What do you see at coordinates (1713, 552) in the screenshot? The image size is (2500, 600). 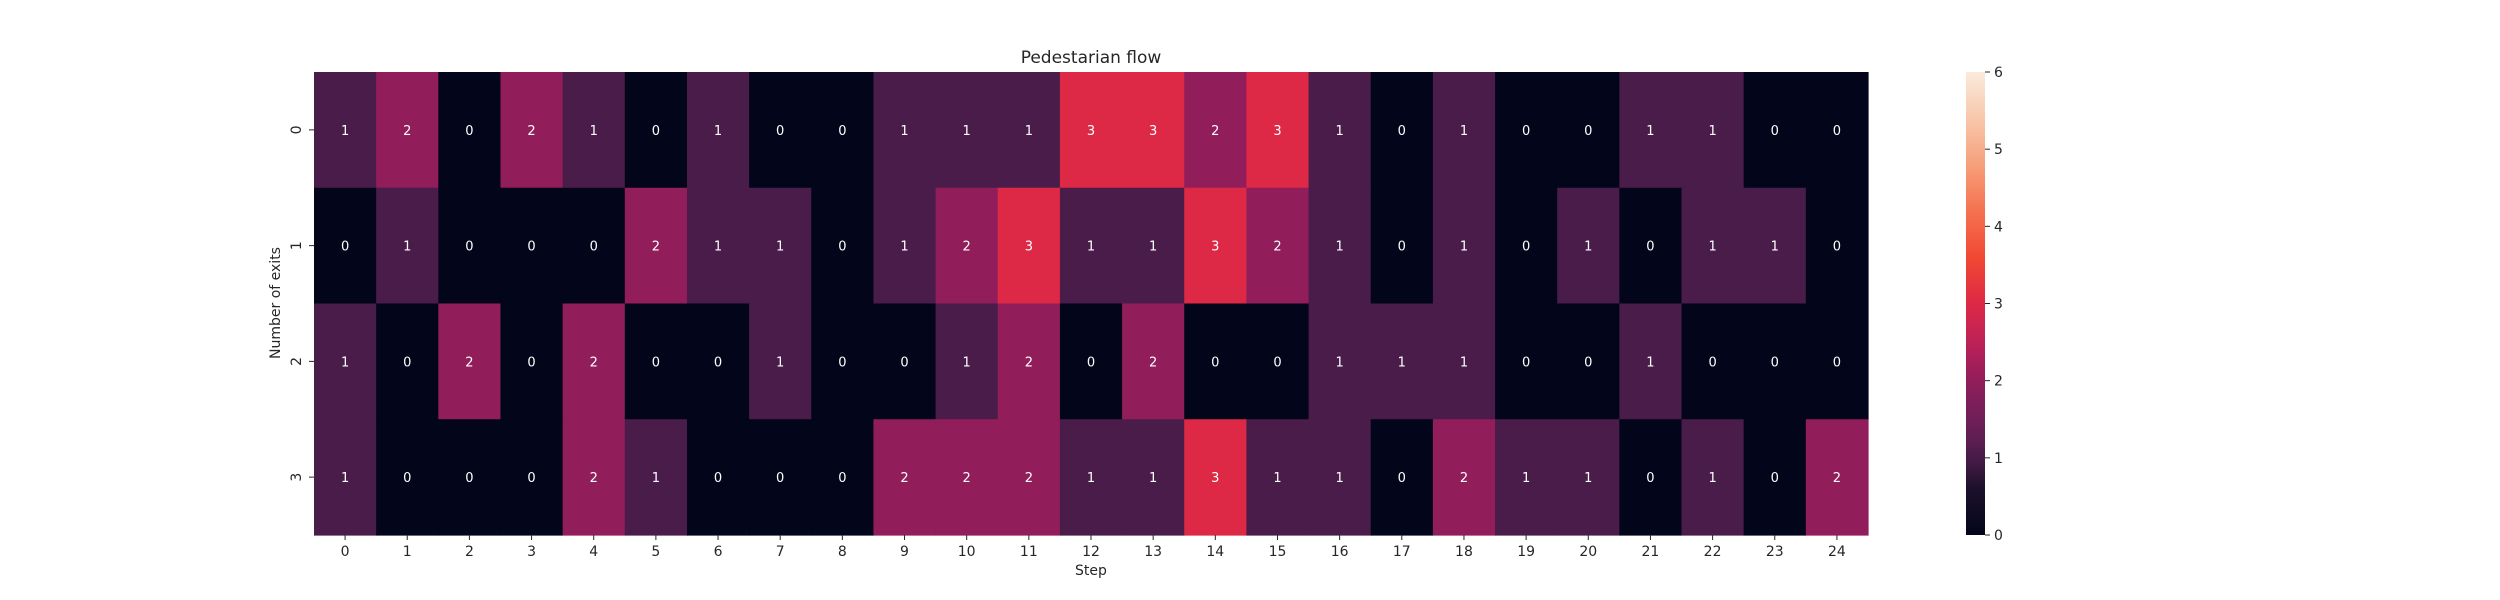 I see `x-tick-label: 22` at bounding box center [1713, 552].